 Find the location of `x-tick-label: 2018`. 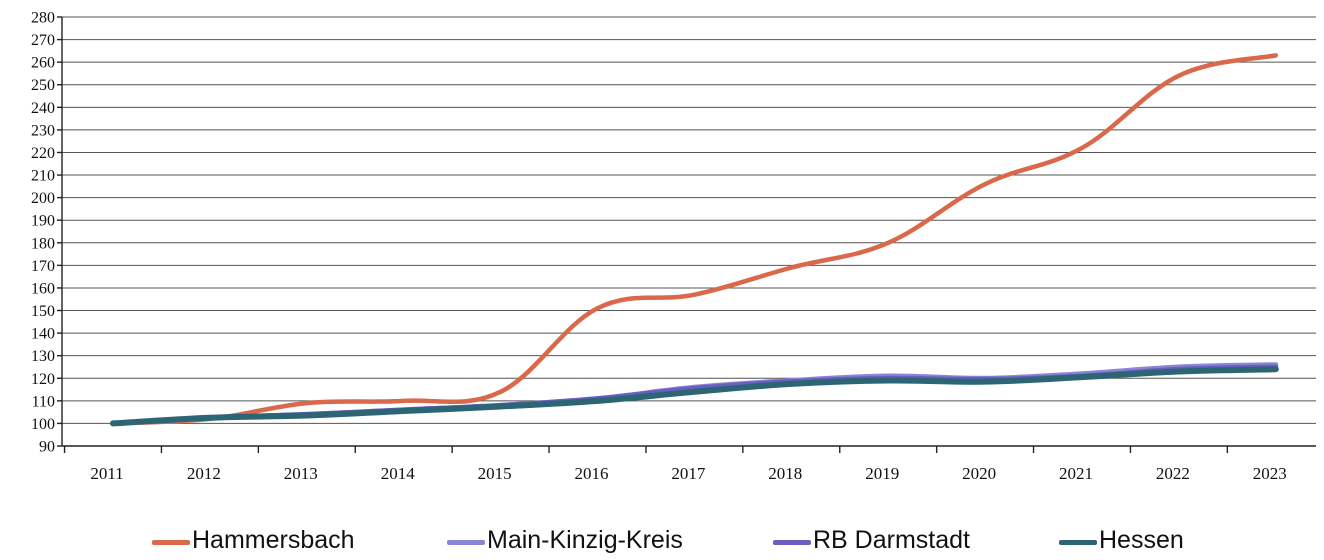

x-tick-label: 2018 is located at coordinates (785, 473).